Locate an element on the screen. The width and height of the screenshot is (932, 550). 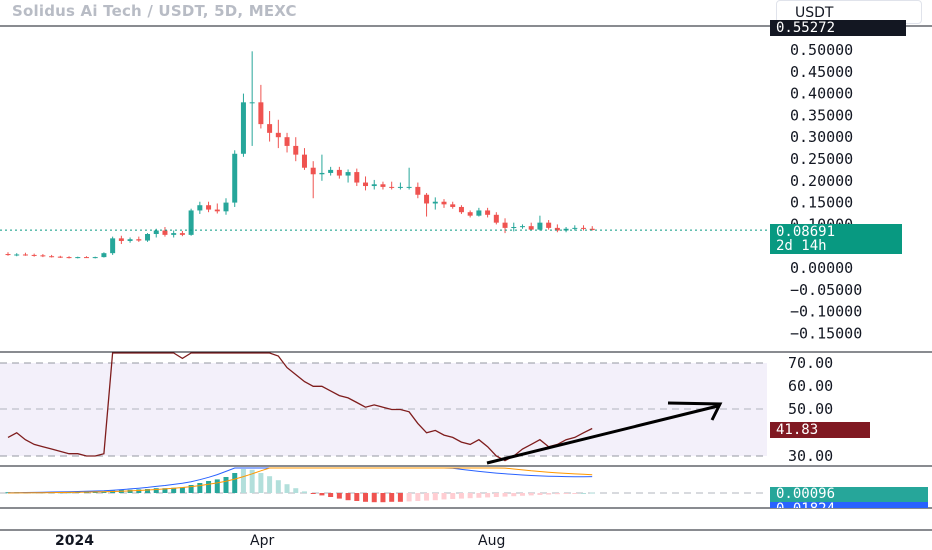
price-tick: −0.05000 is located at coordinates (826, 290).